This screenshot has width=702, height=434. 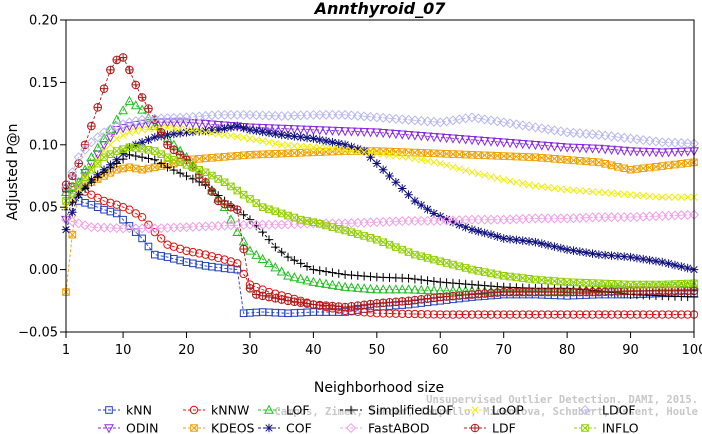 I want to click on y-tick-label: 0.15, so click(x=43, y=83).